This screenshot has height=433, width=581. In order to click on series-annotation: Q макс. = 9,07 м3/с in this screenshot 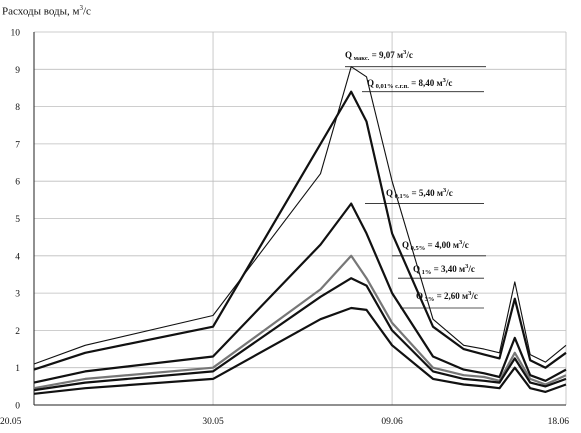, I will do `click(379, 55)`.